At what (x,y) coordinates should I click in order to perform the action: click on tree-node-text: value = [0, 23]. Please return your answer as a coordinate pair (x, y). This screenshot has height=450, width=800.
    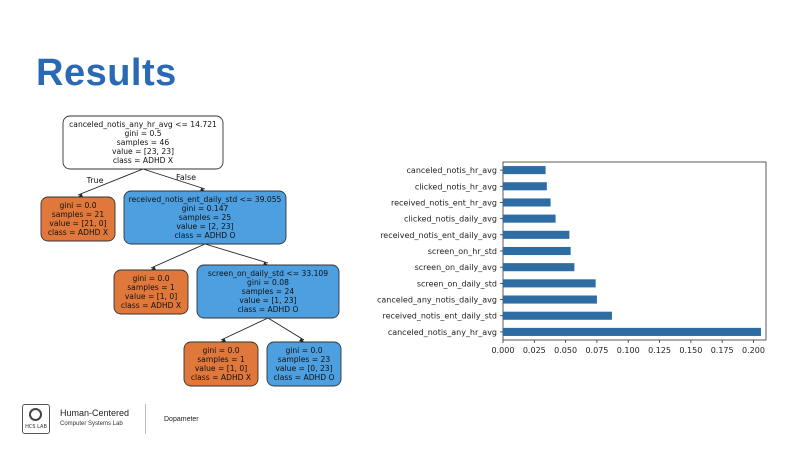
    Looking at the image, I should click on (303, 368).